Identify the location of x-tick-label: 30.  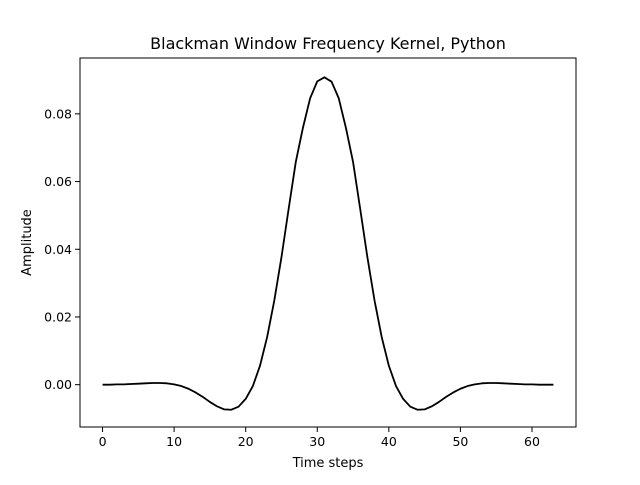
(317, 441).